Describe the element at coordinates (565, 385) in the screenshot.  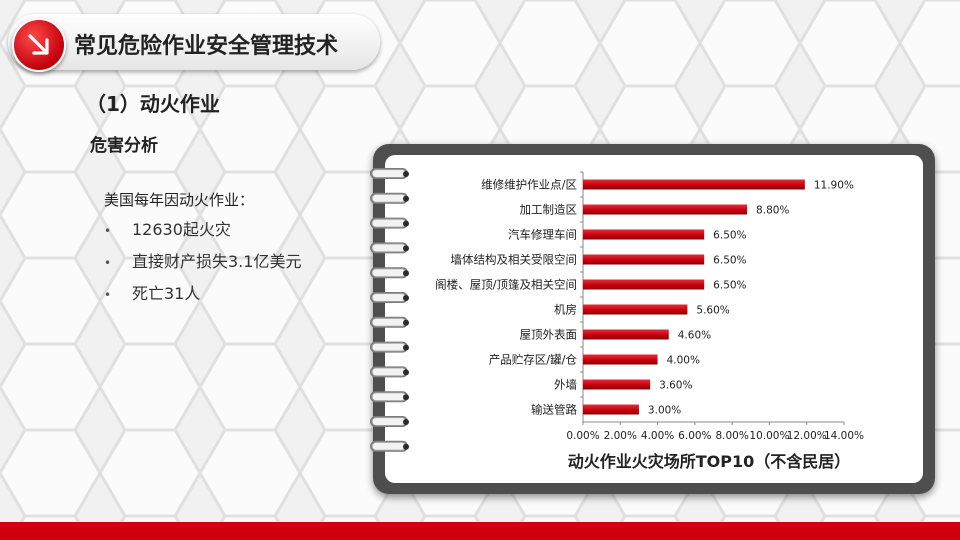
I see `category-label: 外墙` at that location.